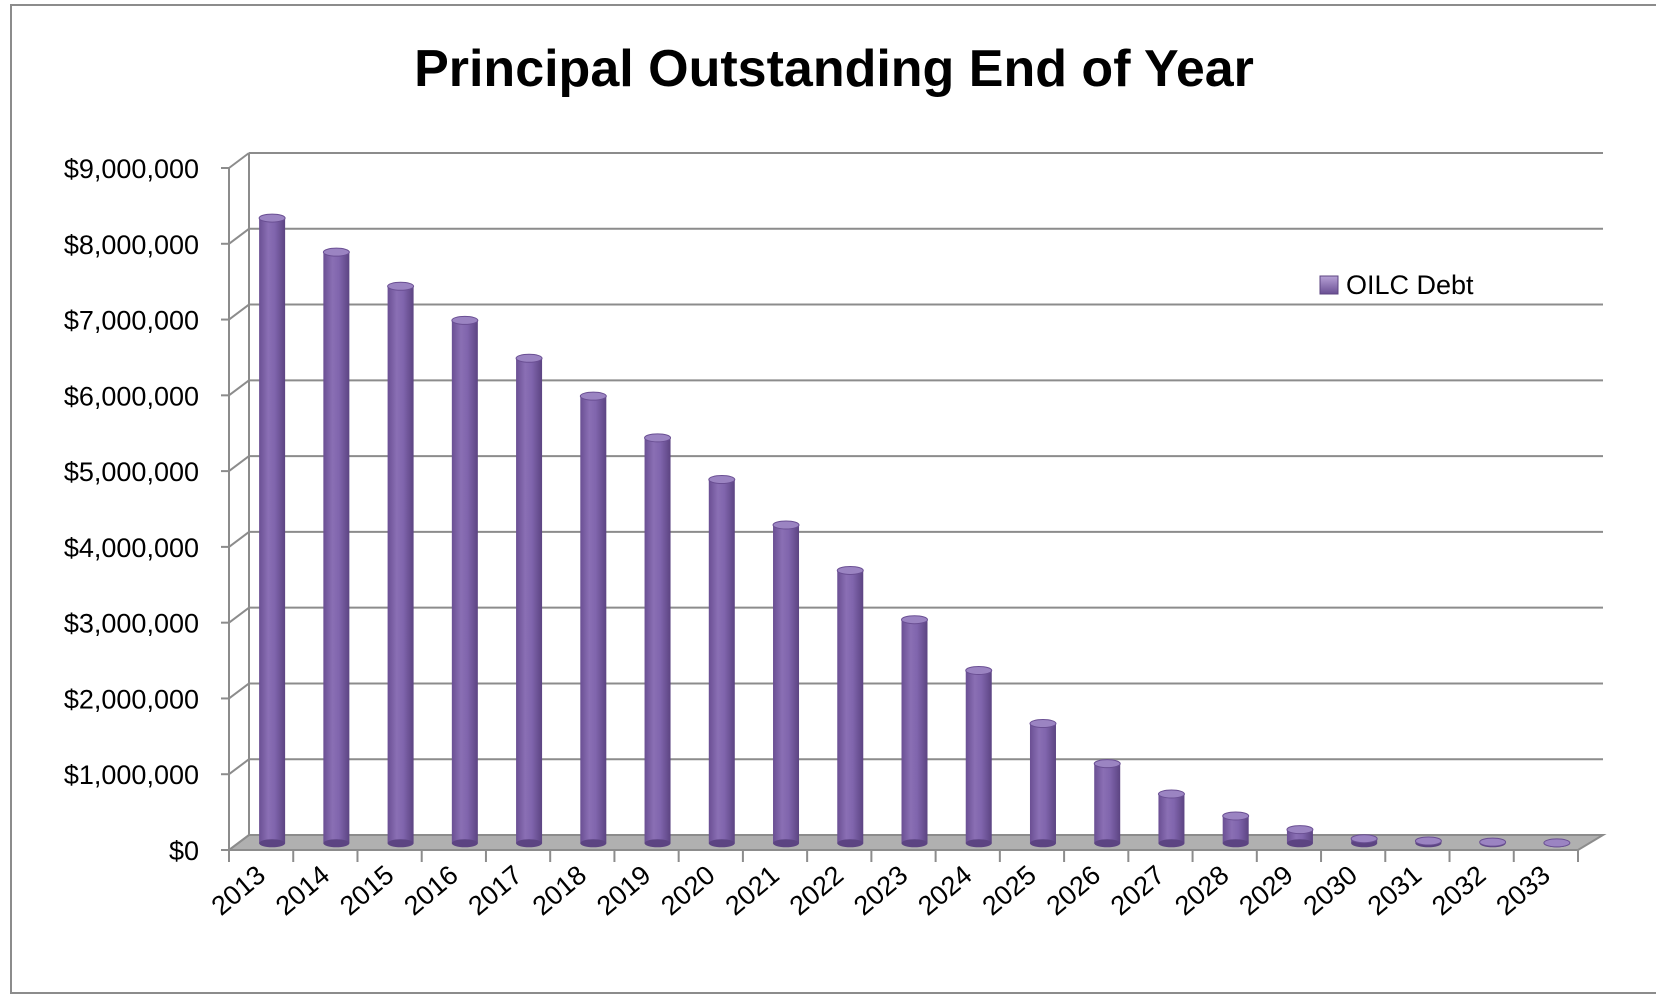  I want to click on x-tick-label: 2023, so click(880, 891).